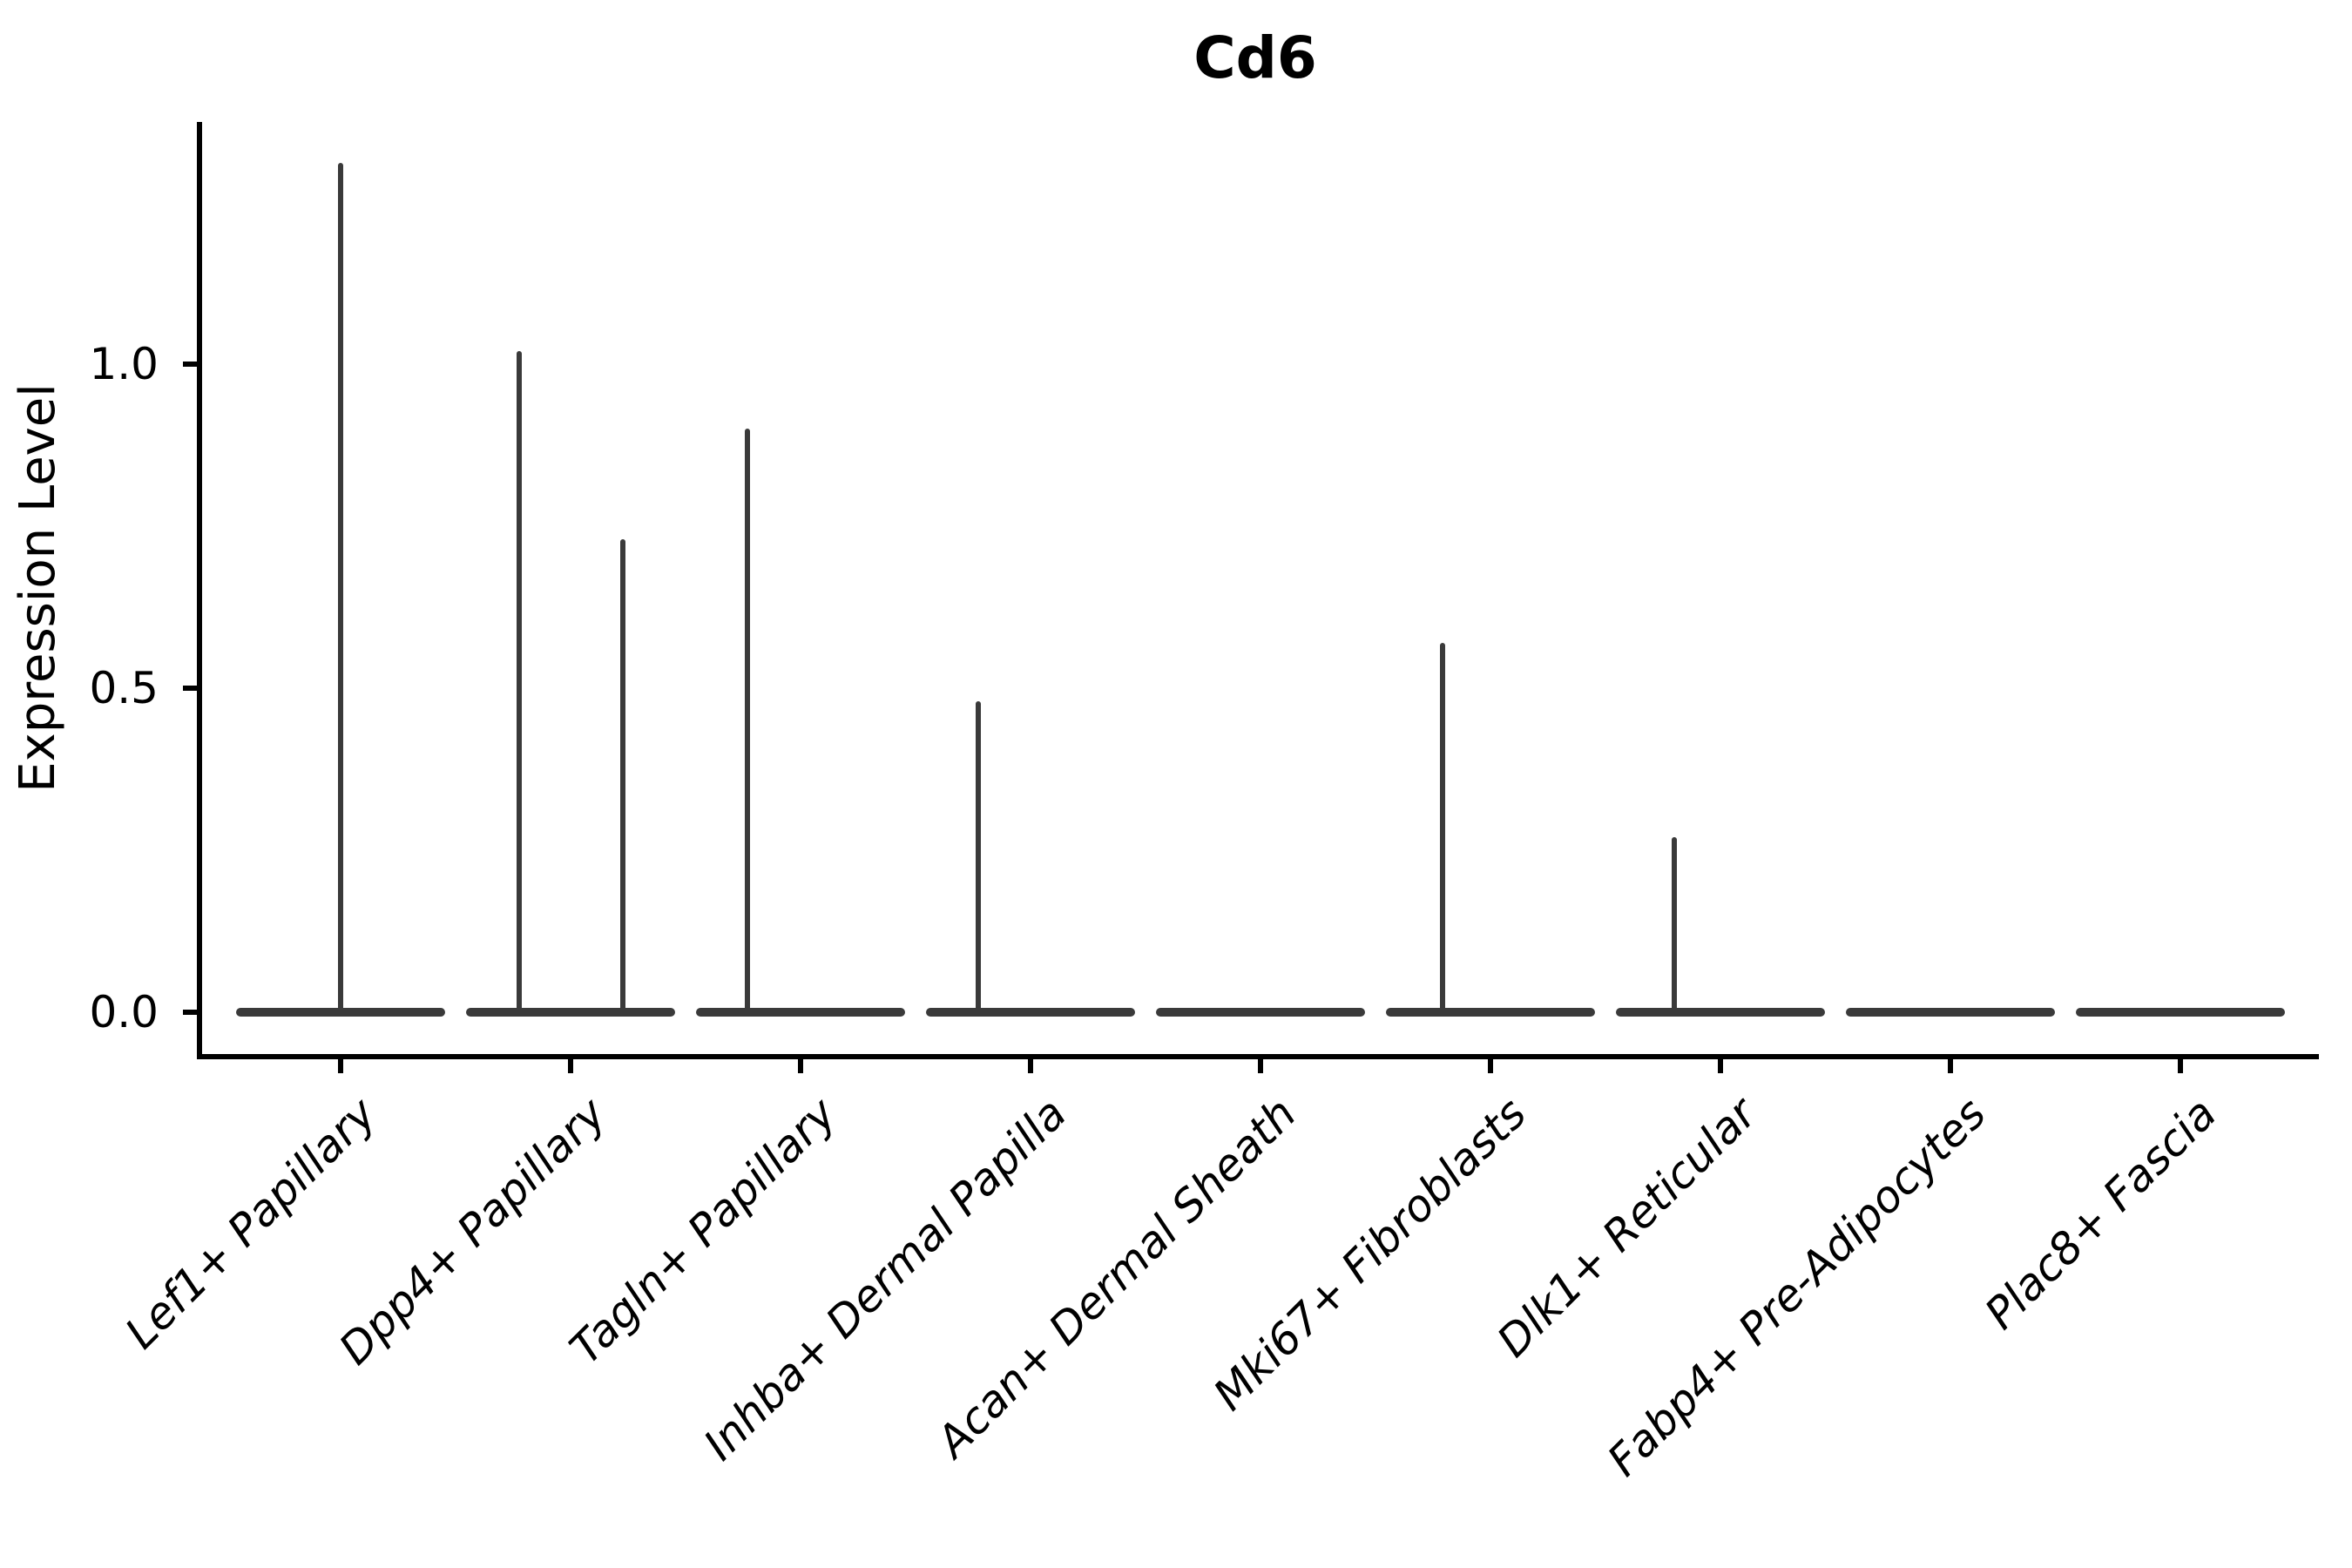 Image resolution: width=2352 pixels, height=1568 pixels. What do you see at coordinates (2101, 1214) in the screenshot?
I see `x-tick-label: Plac8+ Fascia` at bounding box center [2101, 1214].